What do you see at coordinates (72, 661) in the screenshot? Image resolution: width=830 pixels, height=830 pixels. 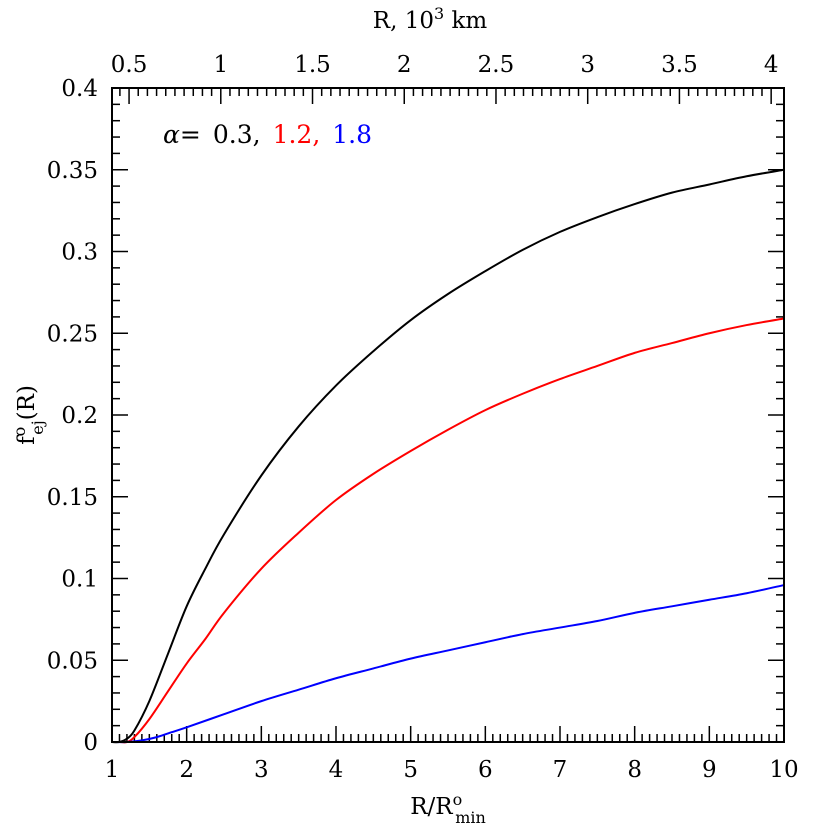 I see `y-tick-label: 0.05` at bounding box center [72, 661].